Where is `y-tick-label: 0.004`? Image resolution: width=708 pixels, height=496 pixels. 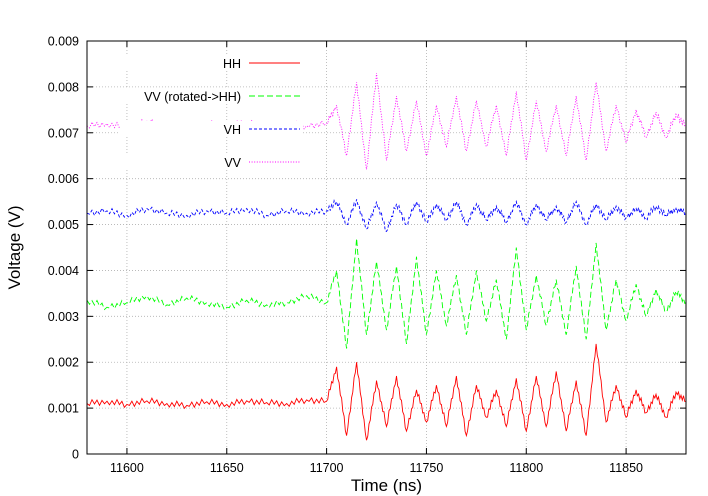 y-tick-label: 0.004 is located at coordinates (63, 271).